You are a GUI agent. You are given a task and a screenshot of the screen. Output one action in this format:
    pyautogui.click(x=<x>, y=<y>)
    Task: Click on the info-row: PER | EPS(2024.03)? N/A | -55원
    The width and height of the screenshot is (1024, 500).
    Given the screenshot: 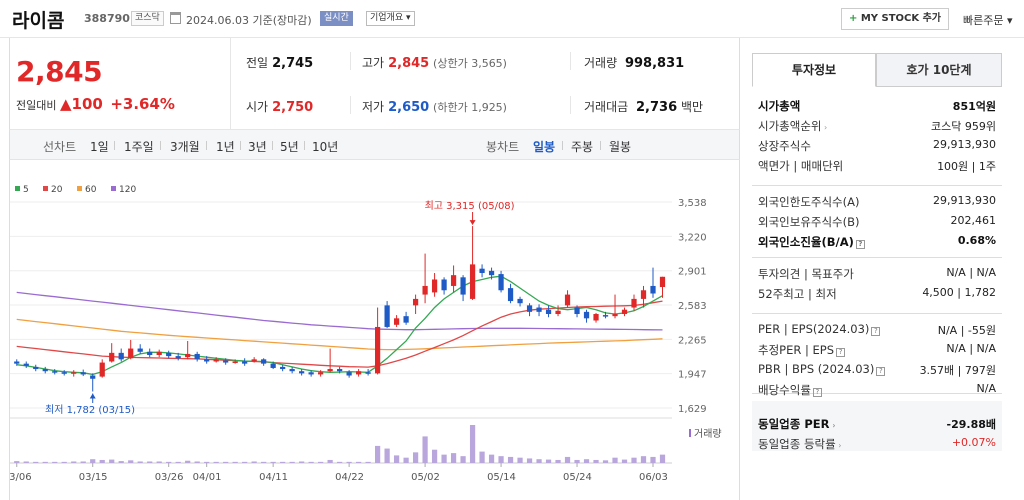 What is the action you would take?
    pyautogui.click(x=877, y=332)
    